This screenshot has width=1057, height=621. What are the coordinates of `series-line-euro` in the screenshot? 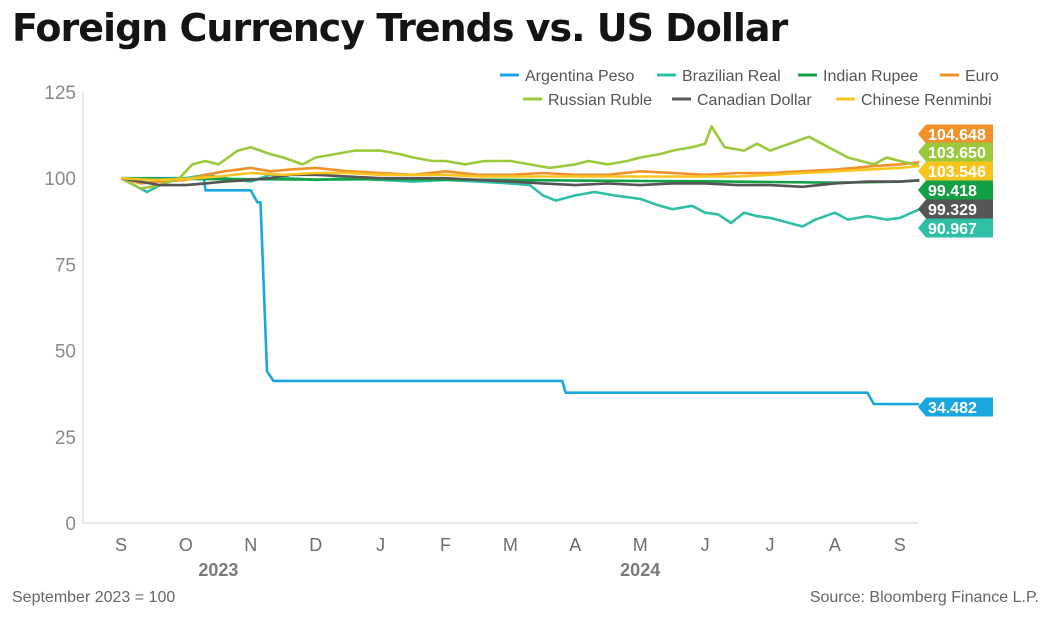 It's located at (520, 172).